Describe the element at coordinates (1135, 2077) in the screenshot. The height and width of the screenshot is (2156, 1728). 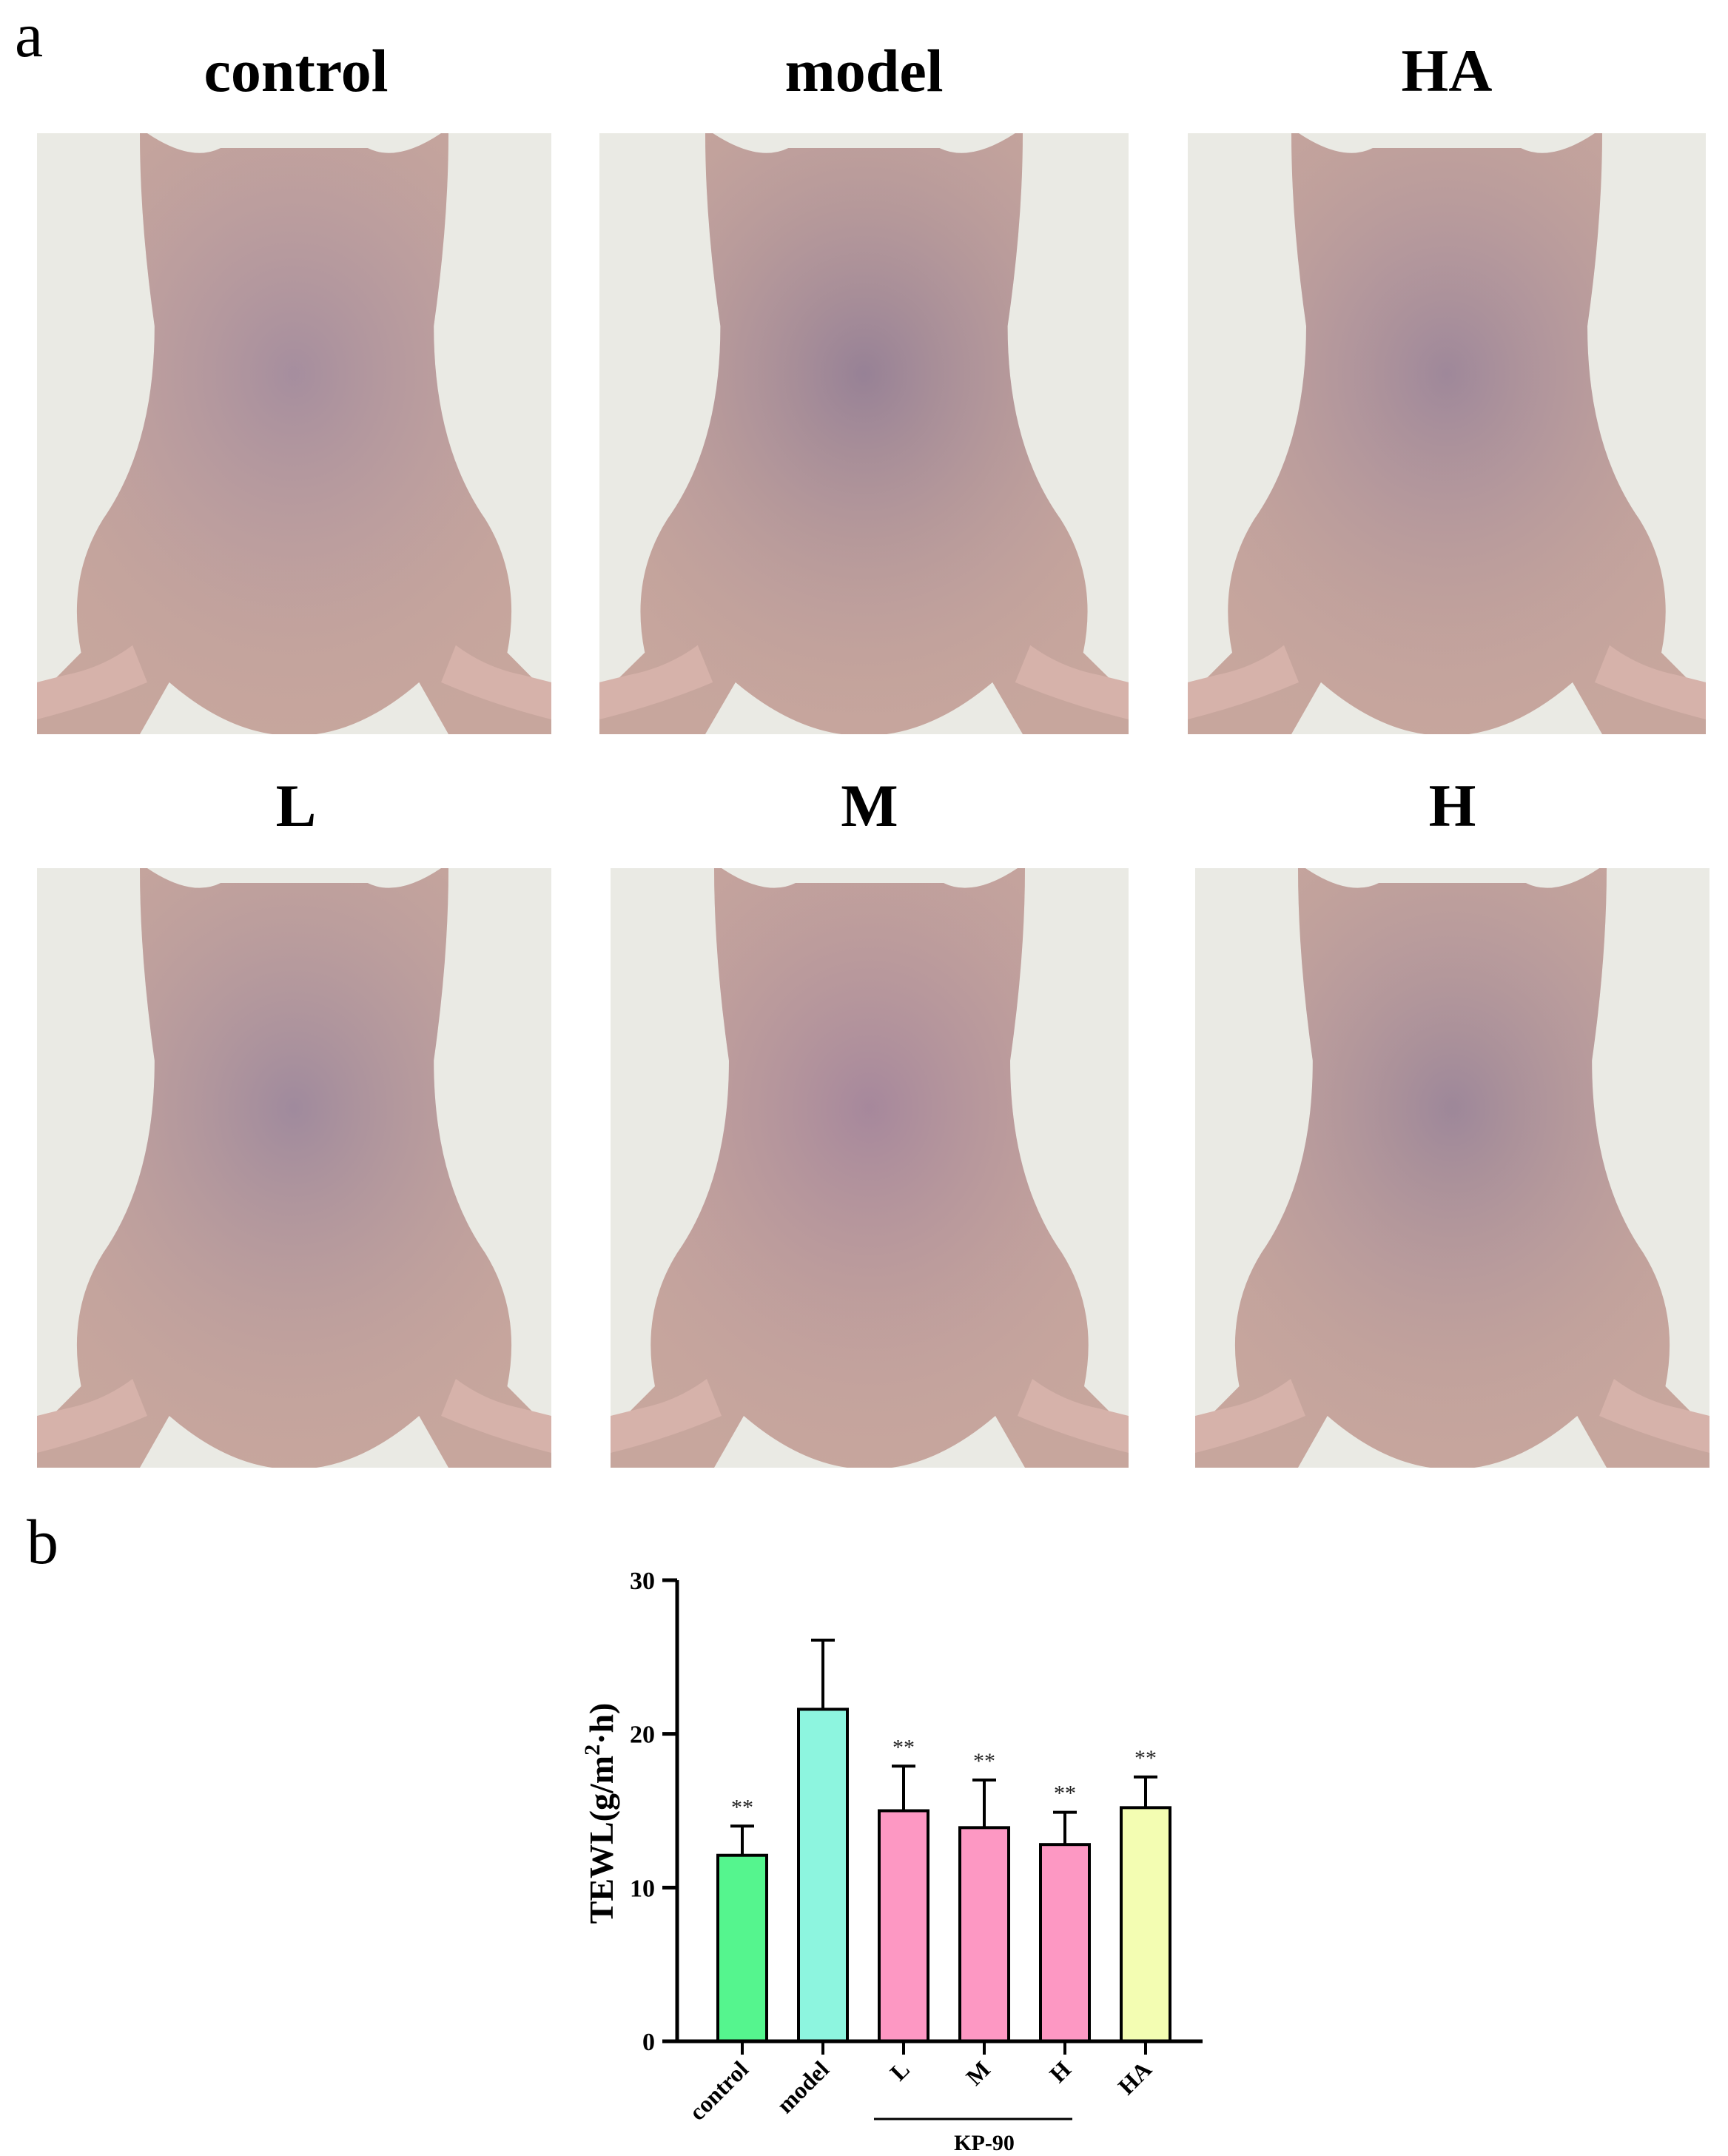
I see `x-tick-label: HA` at that location.